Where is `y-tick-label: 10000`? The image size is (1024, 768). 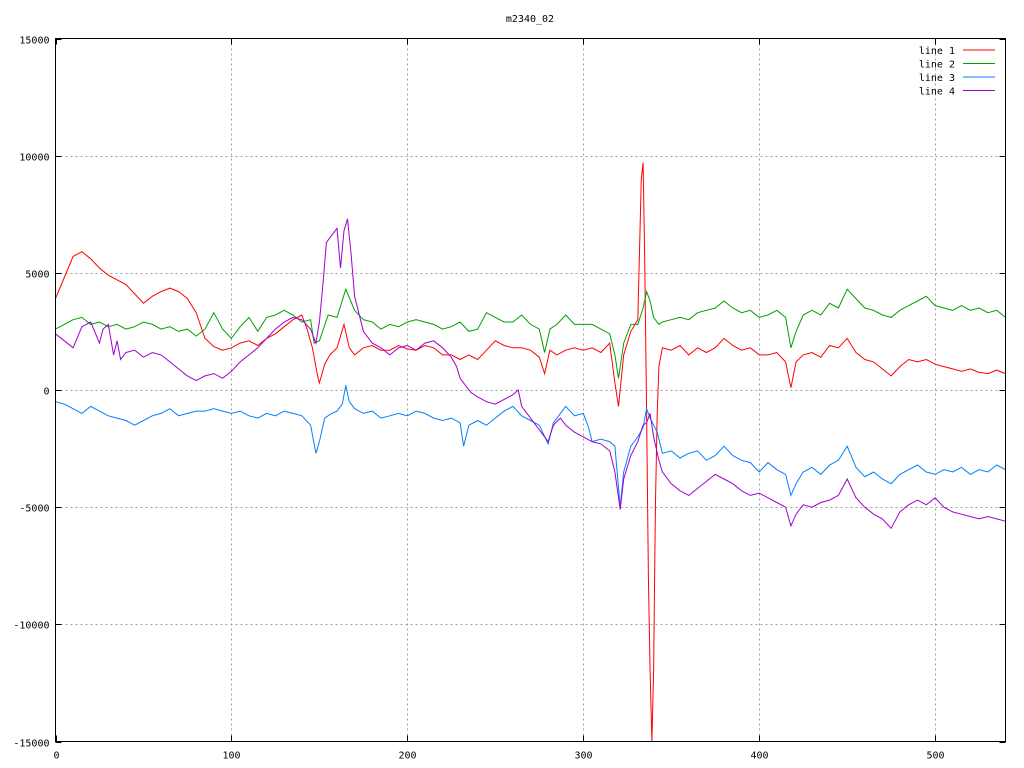 y-tick-label: 10000 is located at coordinates (34, 158).